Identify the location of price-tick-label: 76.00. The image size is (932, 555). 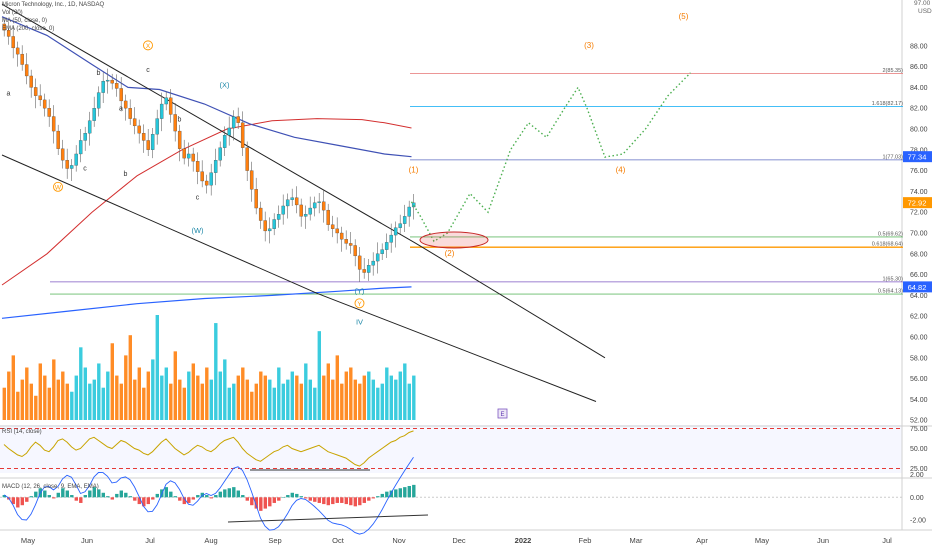
(919, 171).